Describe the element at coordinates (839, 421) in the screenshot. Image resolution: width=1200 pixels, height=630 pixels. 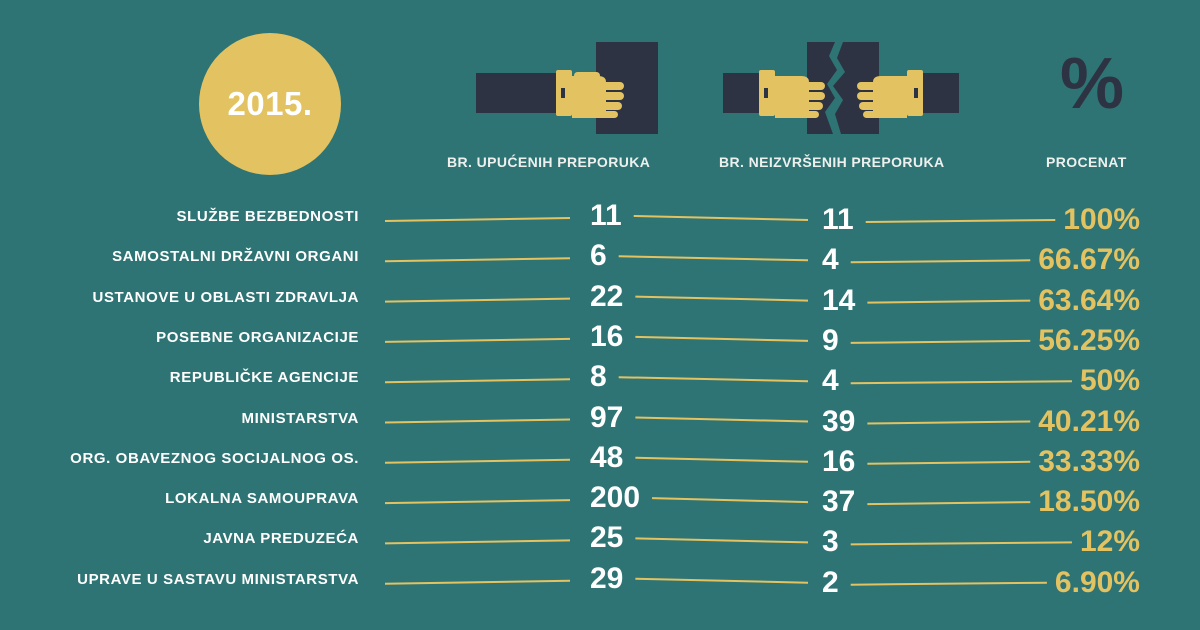
I see `unfulfilled-value: 39` at that location.